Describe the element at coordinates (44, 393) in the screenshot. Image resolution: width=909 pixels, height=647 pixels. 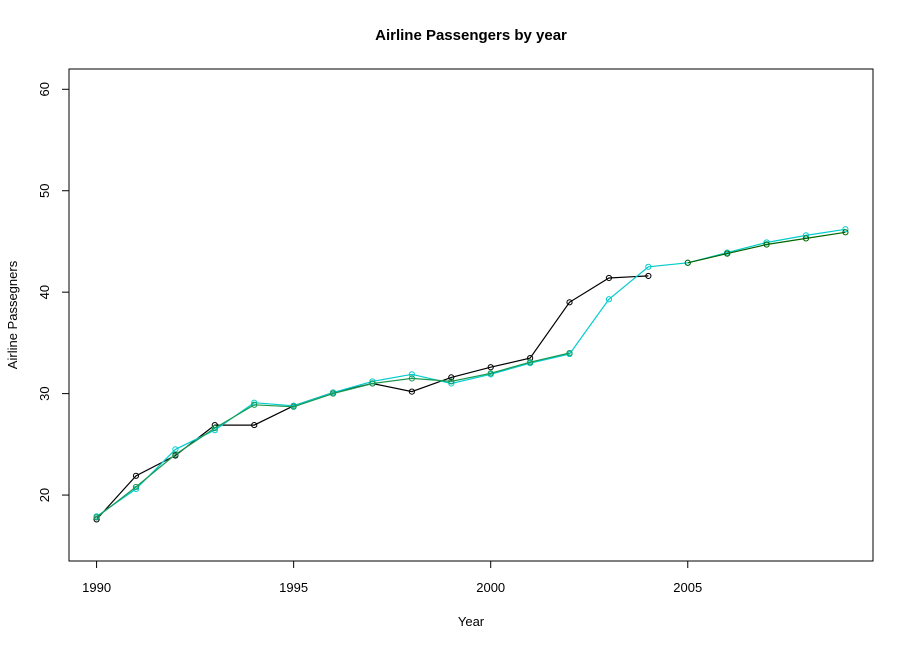
I see `y-tick-label: 30` at that location.